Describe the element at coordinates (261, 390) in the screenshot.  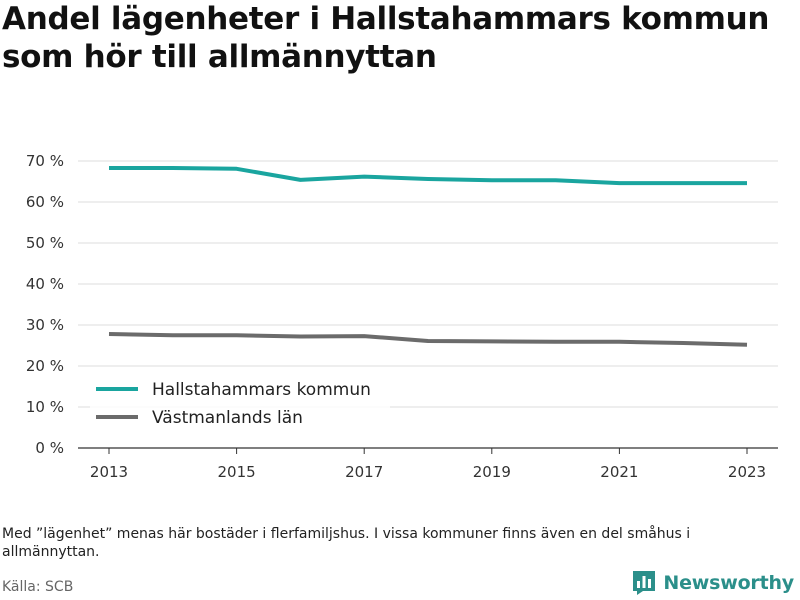
I see `legend-label: Hallstahammars kommun` at that location.